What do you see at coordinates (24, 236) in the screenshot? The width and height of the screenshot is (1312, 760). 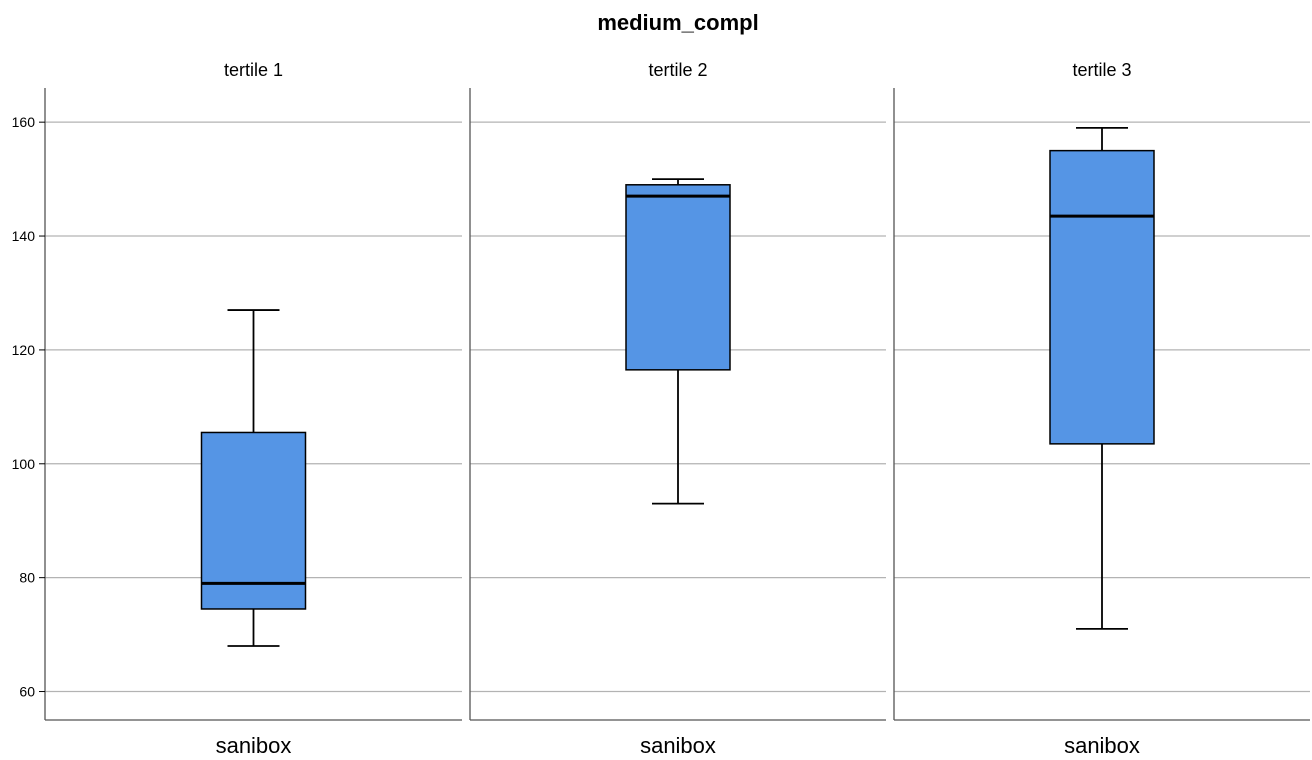 I see `y-tick-label: 140` at bounding box center [24, 236].